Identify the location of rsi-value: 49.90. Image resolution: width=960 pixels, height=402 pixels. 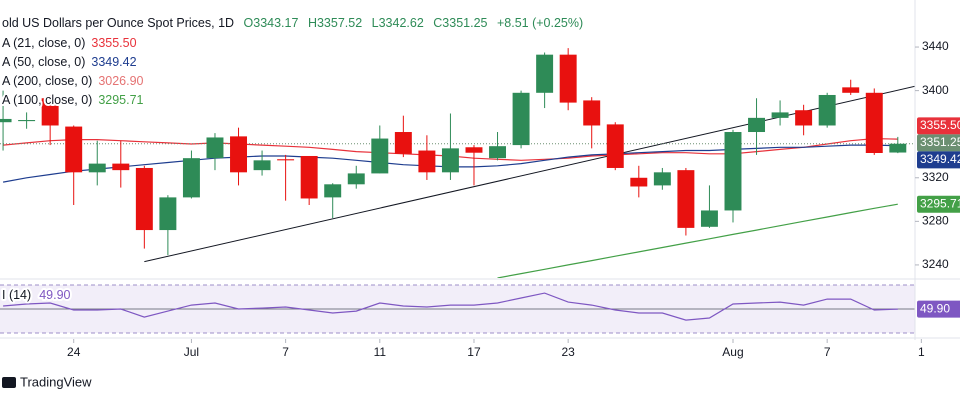
(54, 295).